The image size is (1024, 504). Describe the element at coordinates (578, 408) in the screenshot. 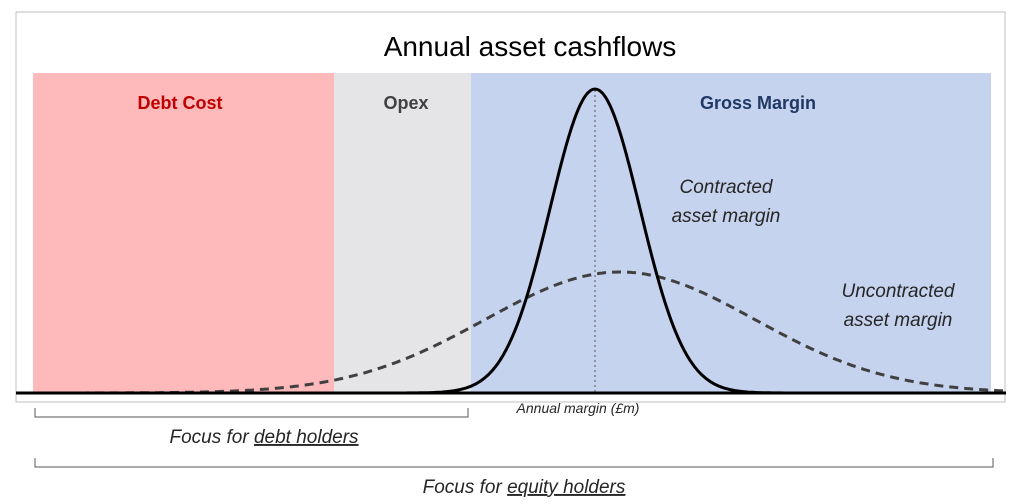

I see `axis-label: Annual margin (£m)` at that location.